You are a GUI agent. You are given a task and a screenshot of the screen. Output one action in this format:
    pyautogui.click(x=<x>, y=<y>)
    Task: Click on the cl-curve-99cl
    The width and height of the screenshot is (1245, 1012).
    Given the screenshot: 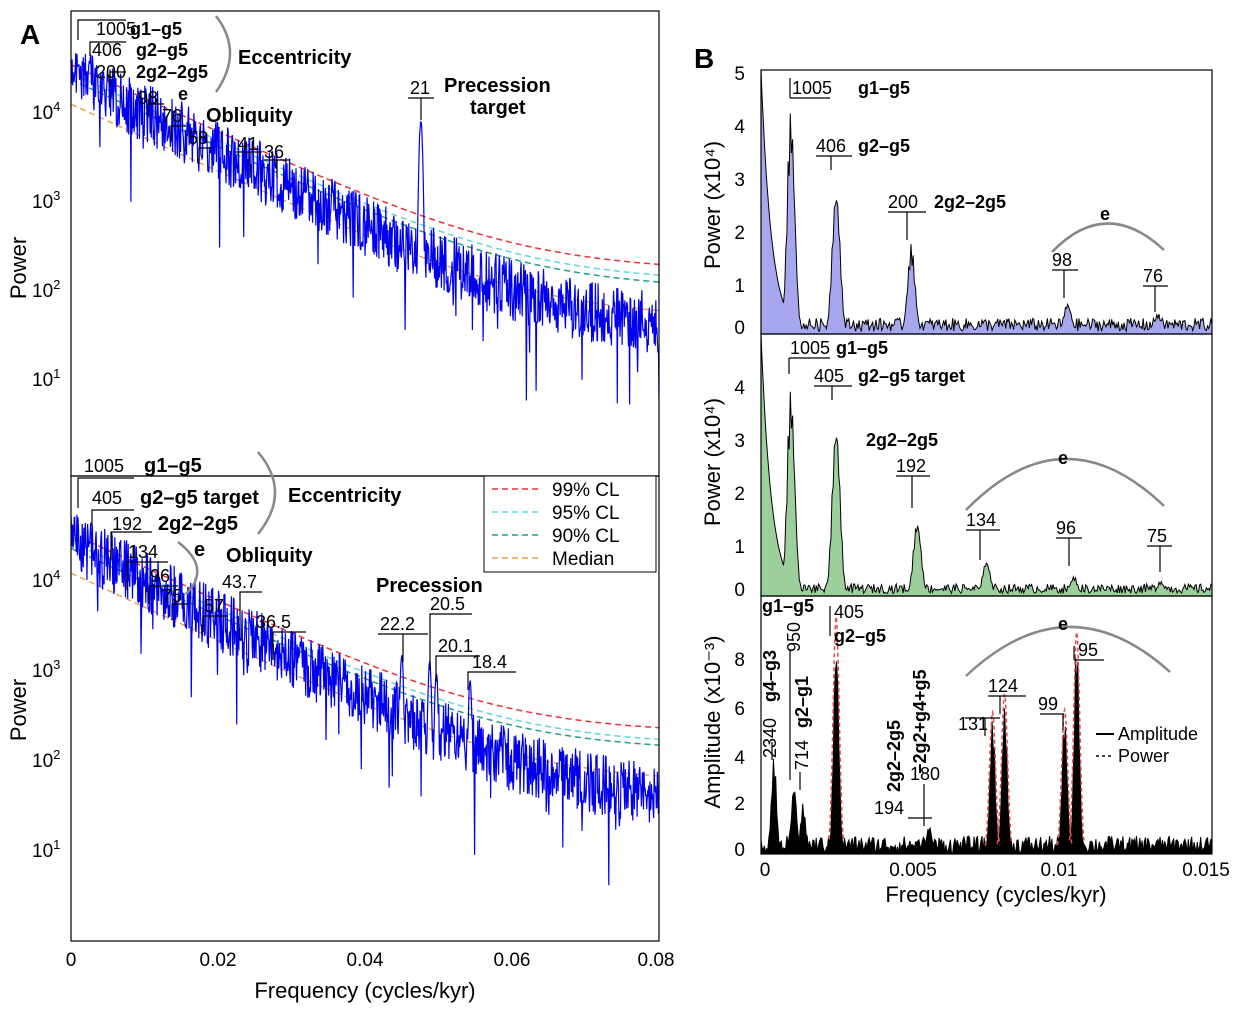 What is the action you would take?
    pyautogui.click(x=365, y=165)
    